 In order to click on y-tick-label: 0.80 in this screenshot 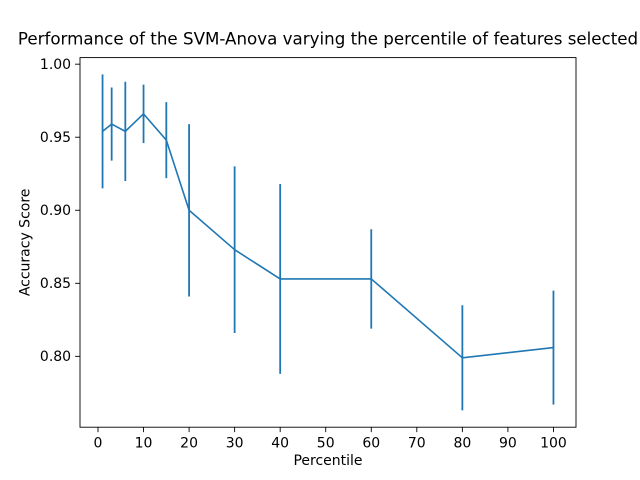, I will do `click(55, 357)`.